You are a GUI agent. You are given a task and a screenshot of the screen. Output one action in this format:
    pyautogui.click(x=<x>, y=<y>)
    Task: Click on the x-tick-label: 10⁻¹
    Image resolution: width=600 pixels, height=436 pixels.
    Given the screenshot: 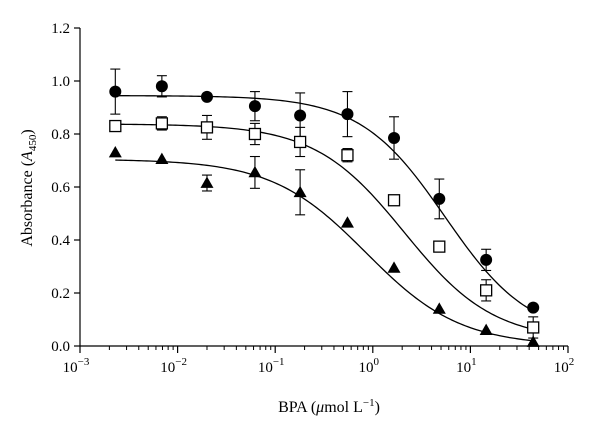 What is the action you would take?
    pyautogui.click(x=271, y=366)
    